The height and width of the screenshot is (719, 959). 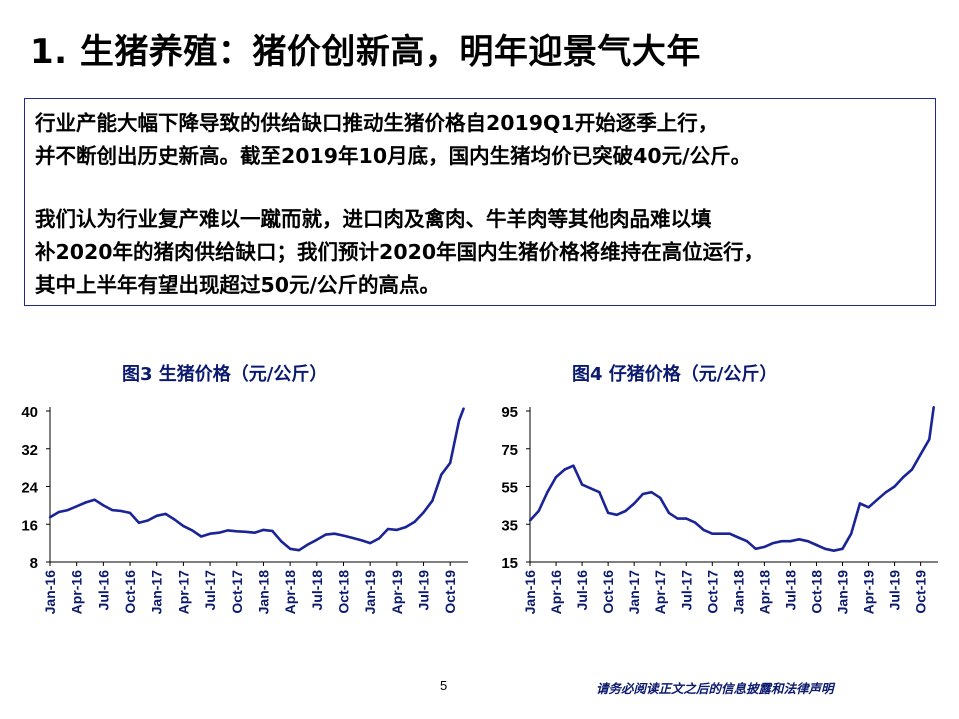 I want to click on summary-line: 补2020年的猪肉供给缺口；我们预计2020年国内生猪价格将维持在高位运行，, so click(x=400, y=252).